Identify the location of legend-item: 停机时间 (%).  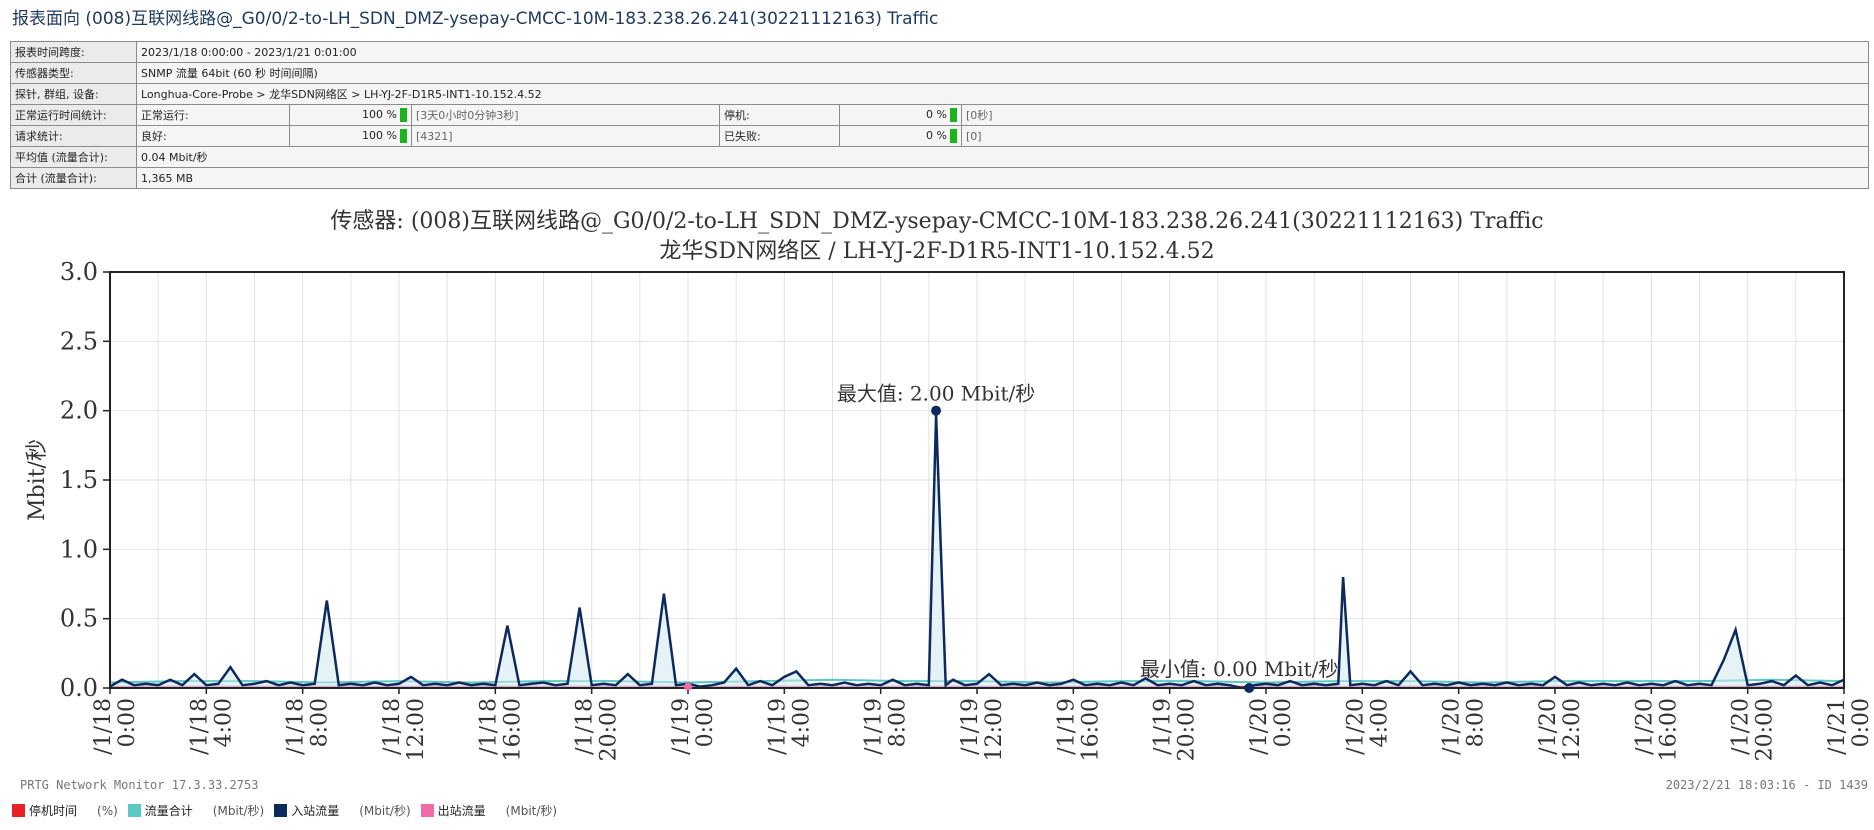
(65, 810).